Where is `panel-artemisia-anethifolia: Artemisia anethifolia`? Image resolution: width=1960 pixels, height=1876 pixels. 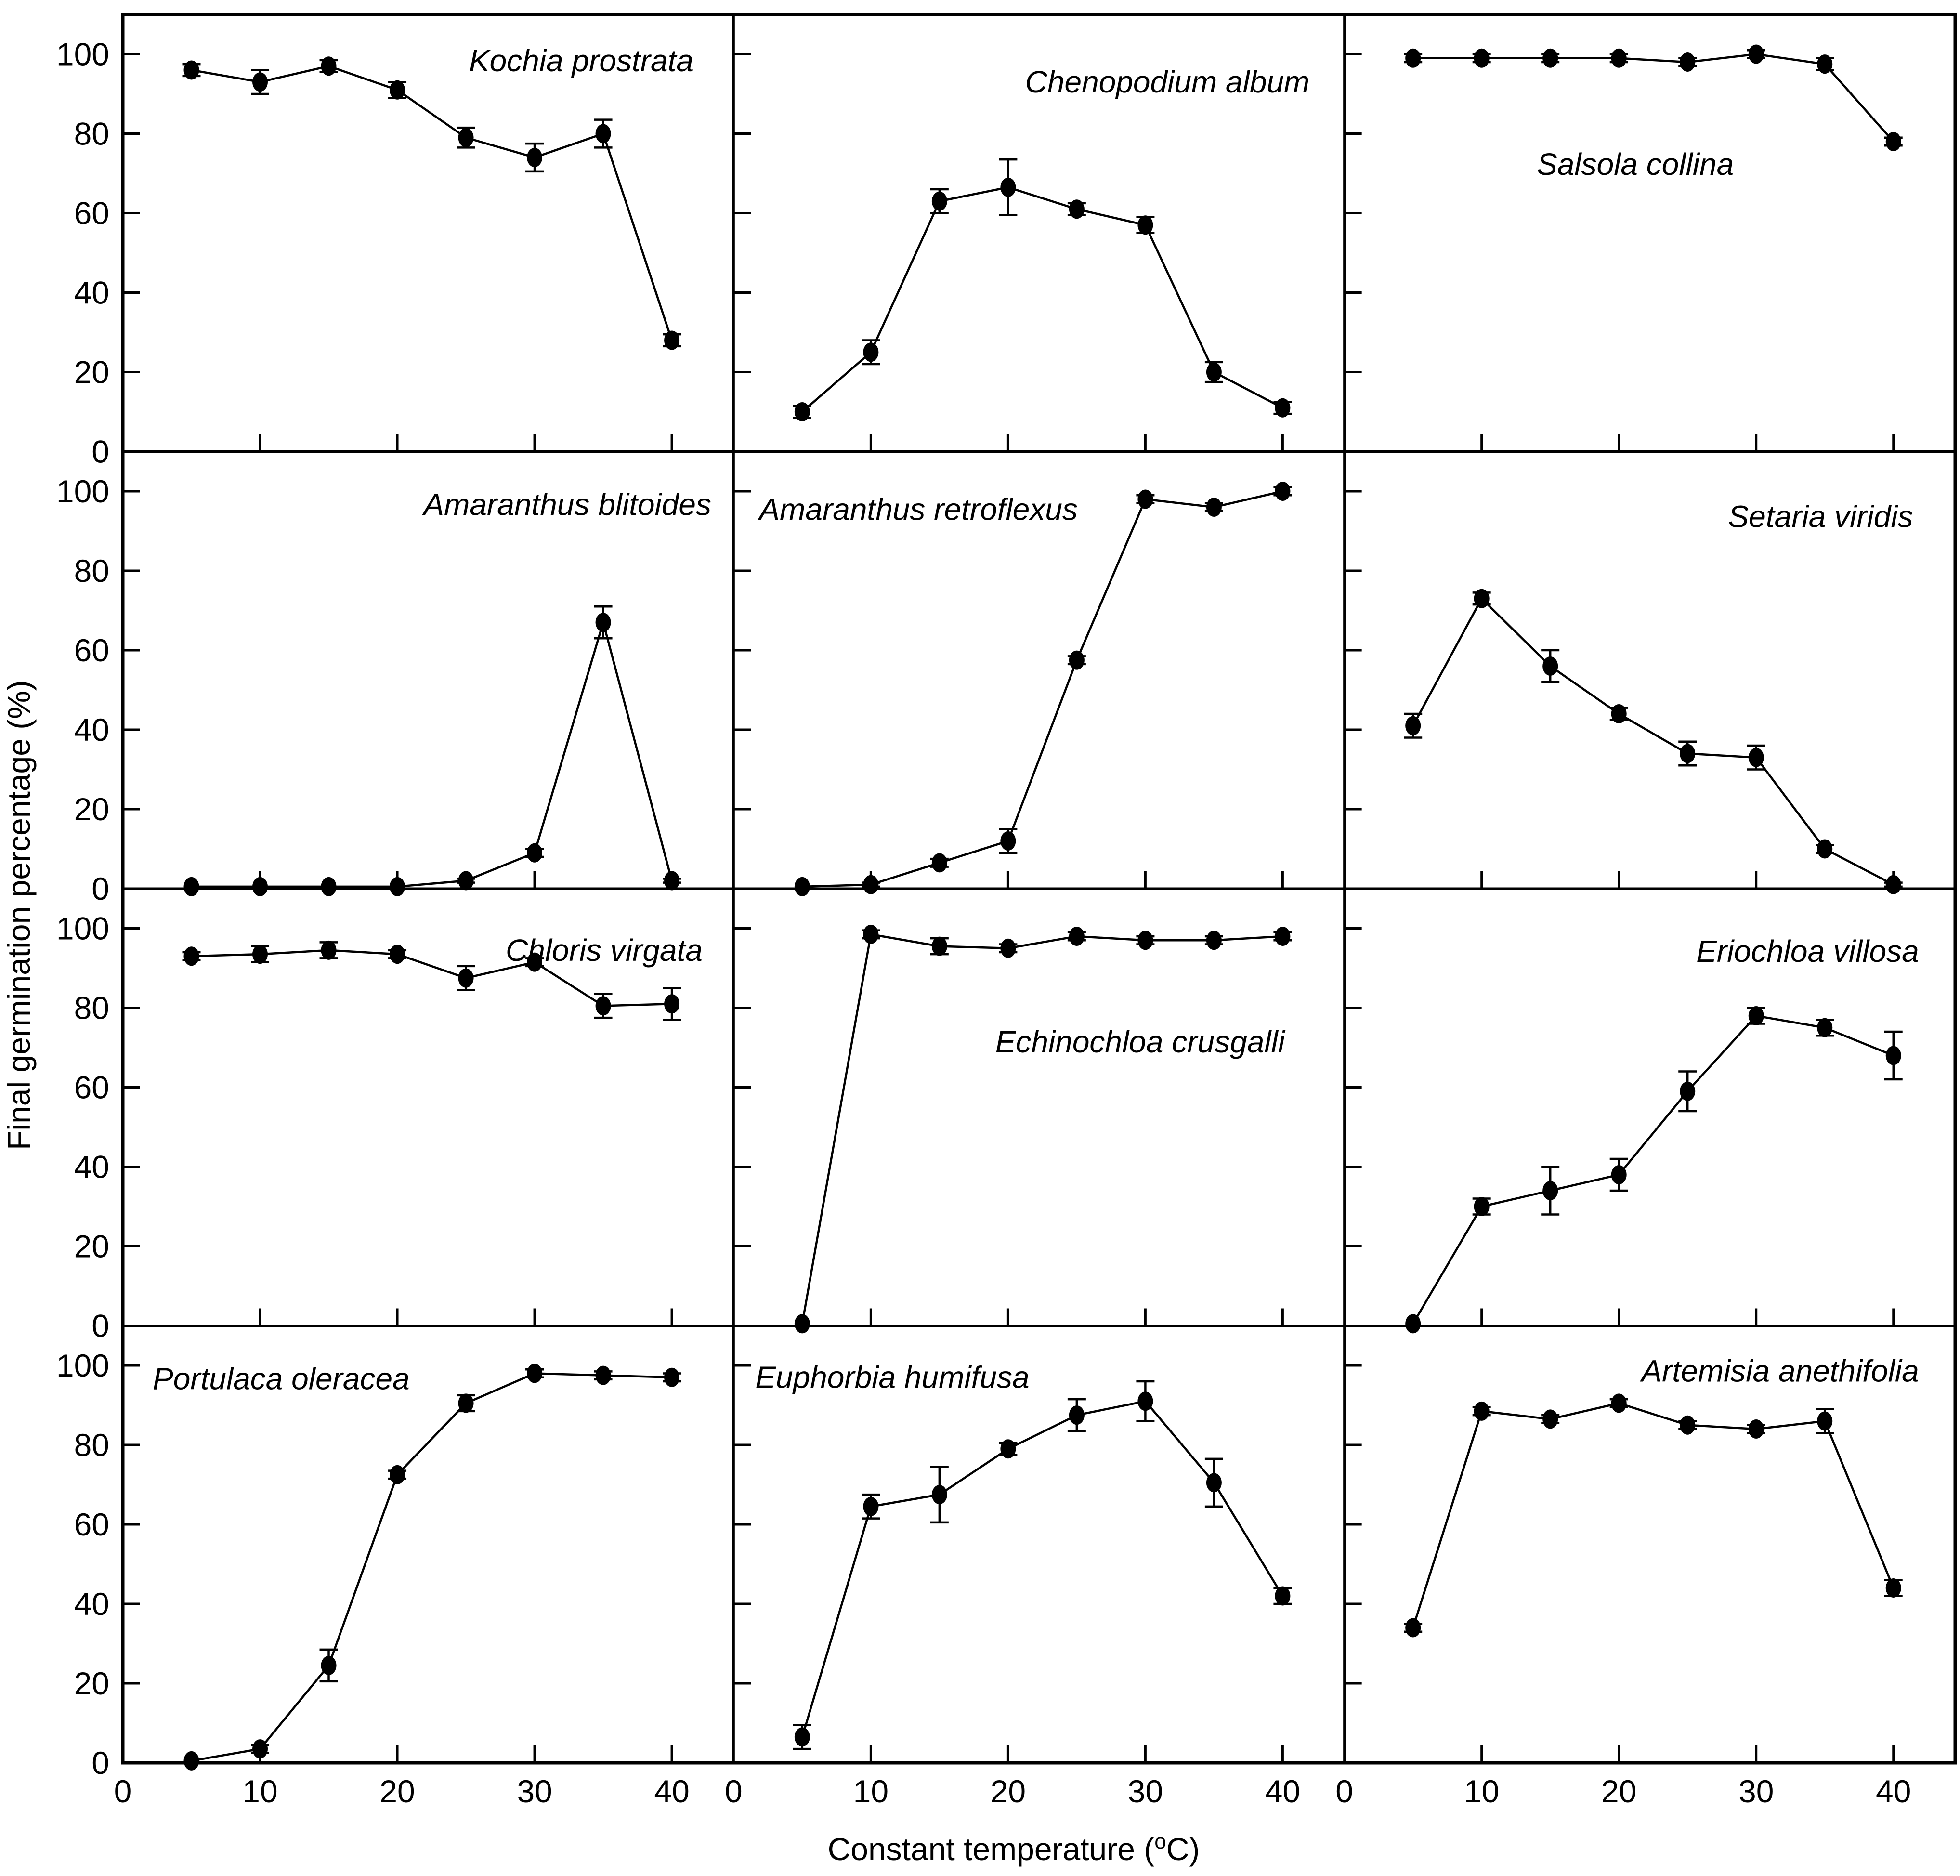
panel-artemisia-anethifolia: Artemisia anethifolia is located at coordinates (1631, 1558).